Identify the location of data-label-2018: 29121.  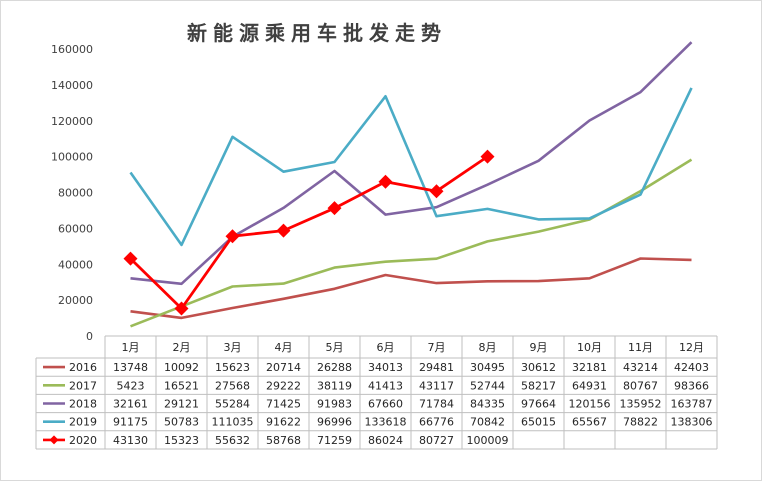
(181, 404).